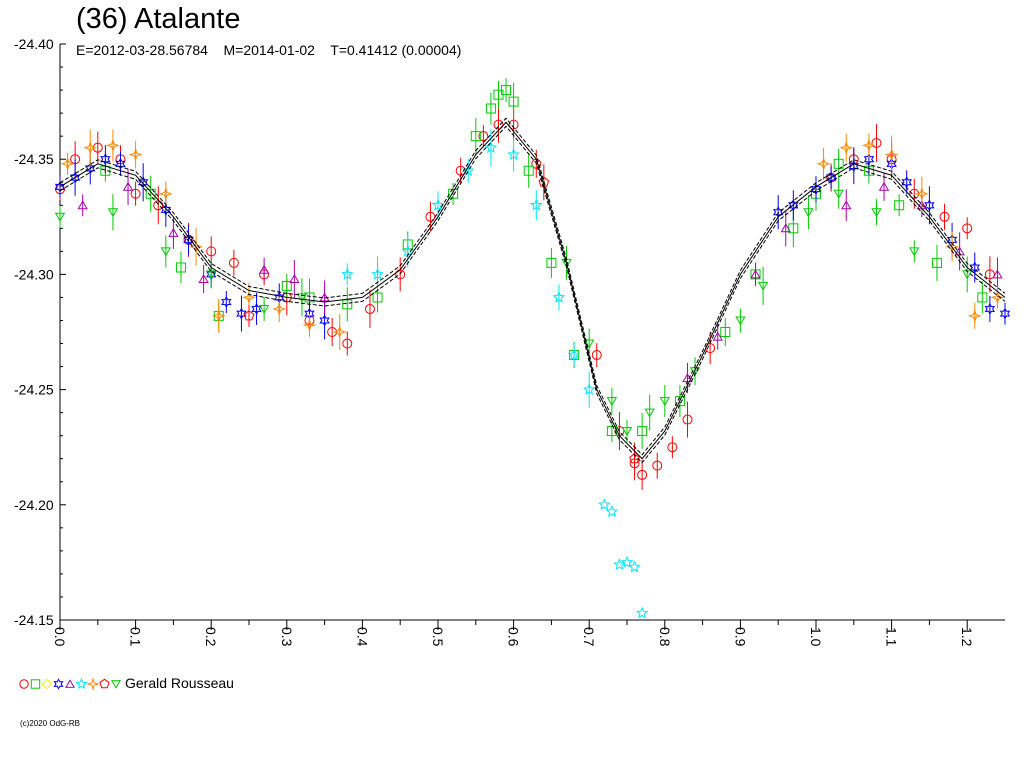 The height and width of the screenshot is (768, 1024). Describe the element at coordinates (816, 637) in the screenshot. I see `x-tick-label: 1.0` at that location.